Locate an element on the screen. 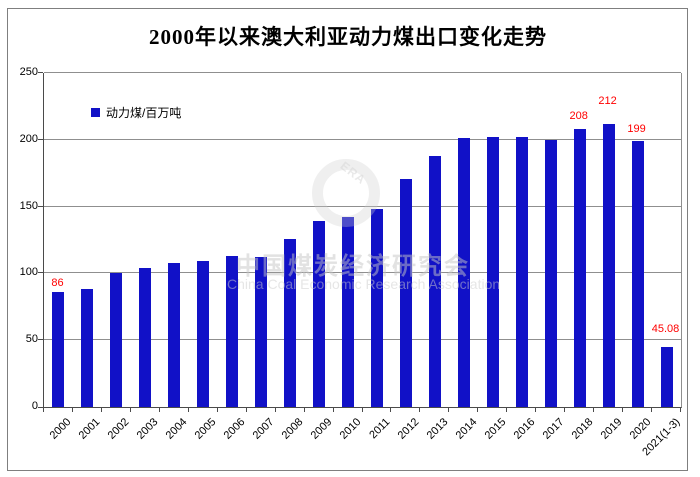  bar-2021(1-3) is located at coordinates (666, 376).